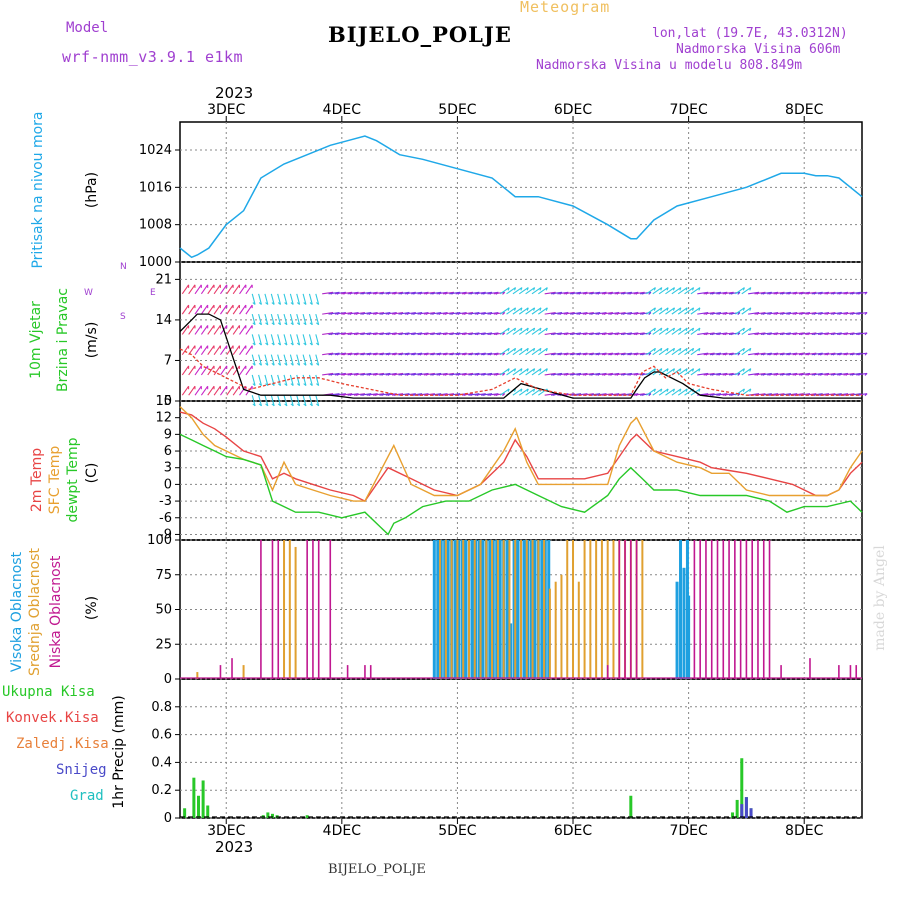 Image resolution: width=900 pixels, height=900 pixels. Describe the element at coordinates (342, 110) in the screenshot. I see `top-day-label: 4DEC` at that location.